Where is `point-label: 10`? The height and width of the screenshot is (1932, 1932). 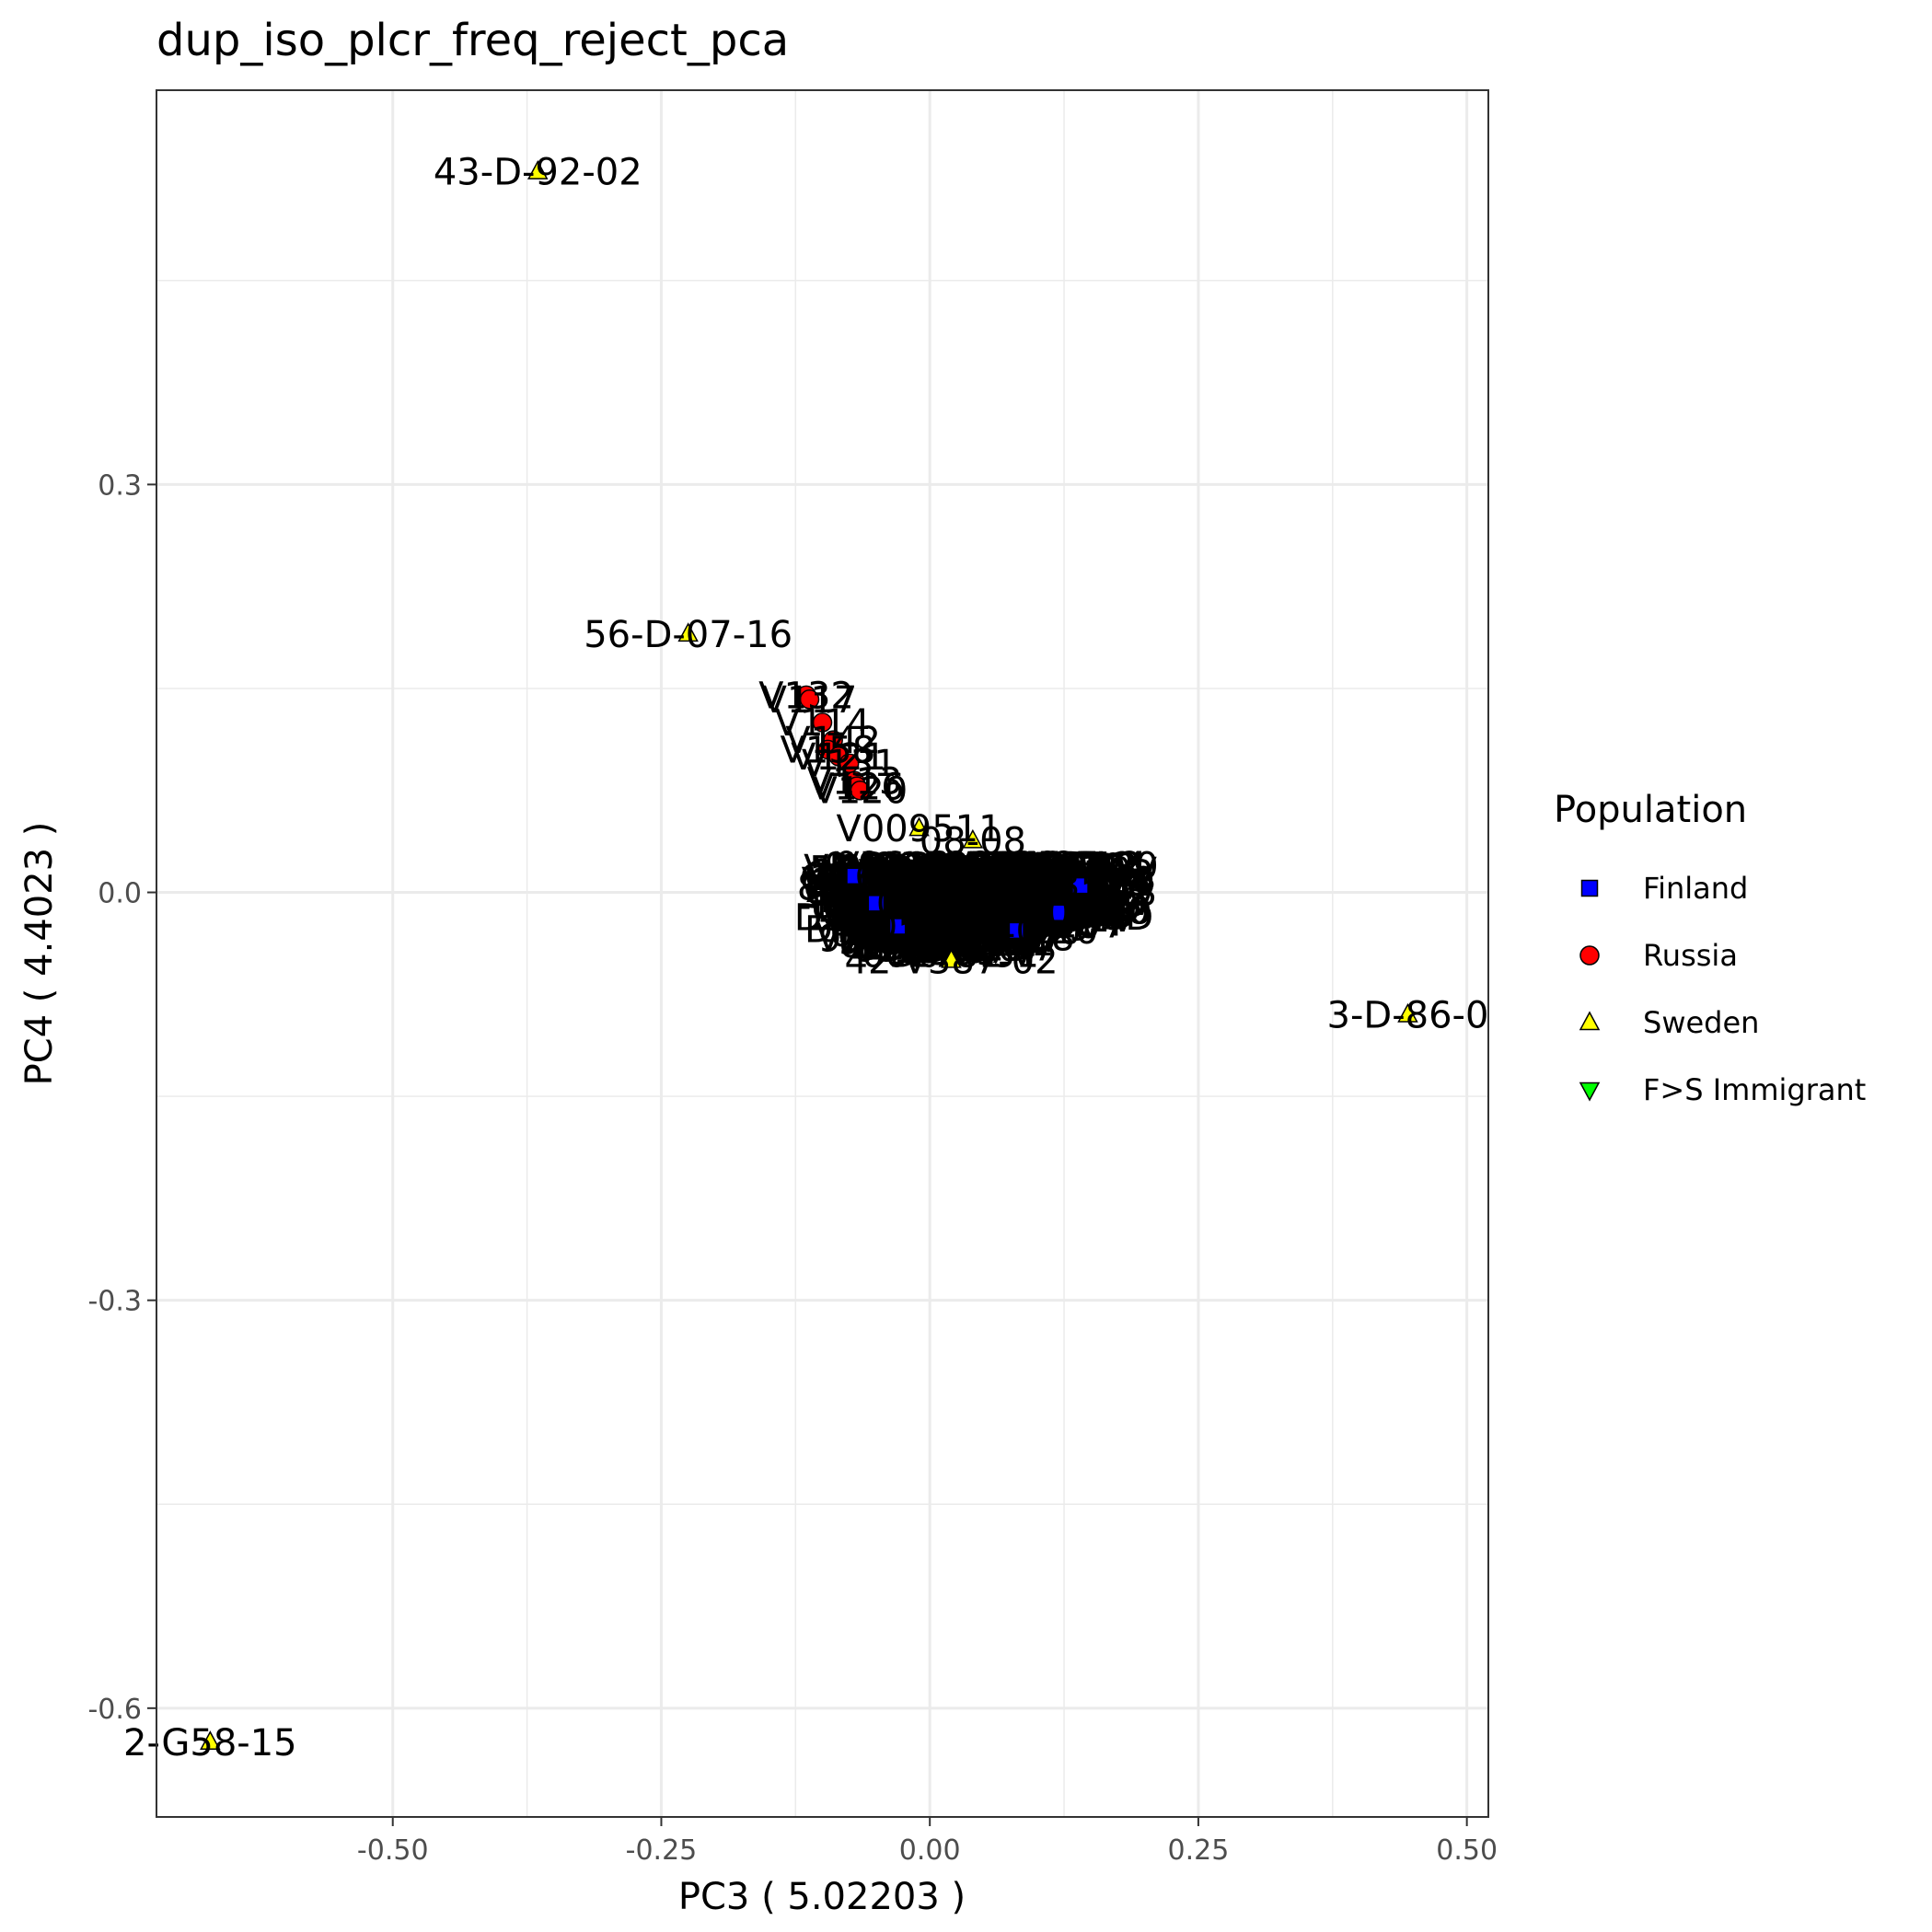 point-label: 10 is located at coordinates (876, 904).